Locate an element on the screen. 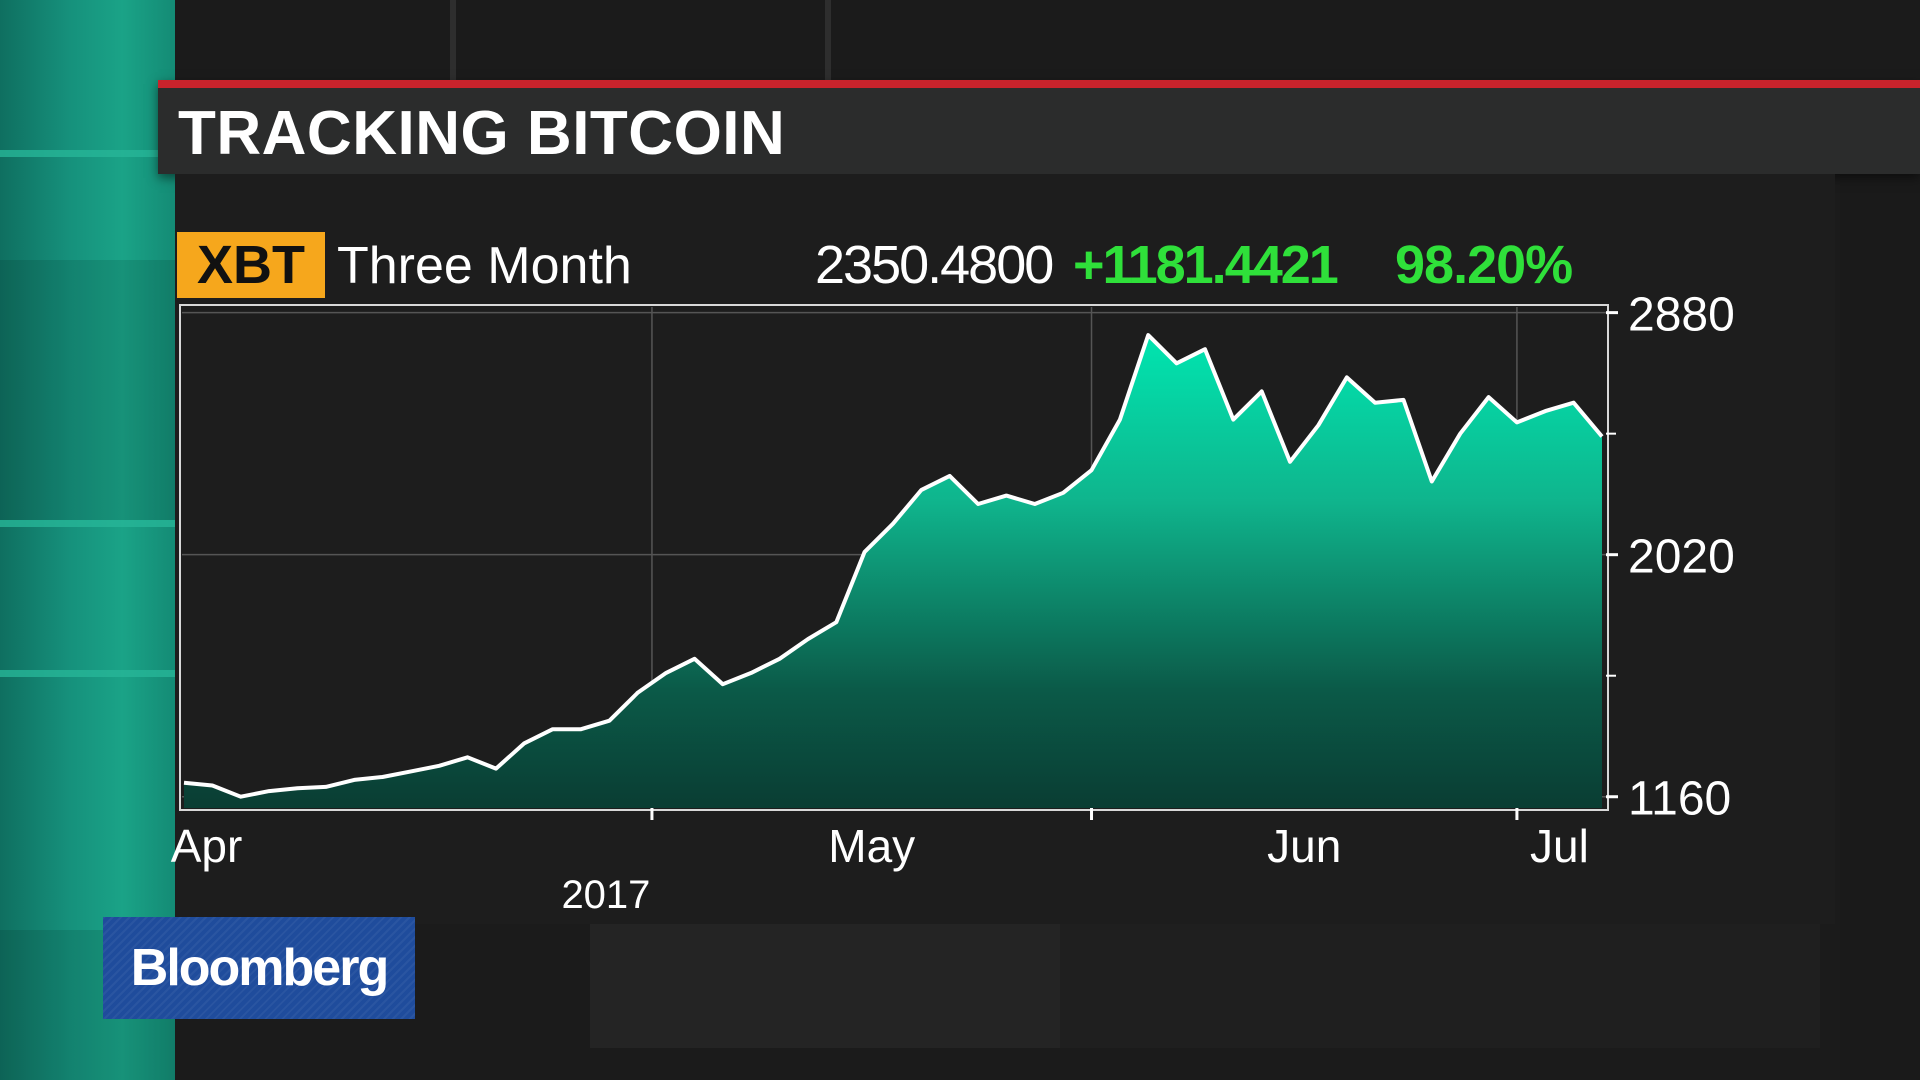 The width and height of the screenshot is (1920, 1080). logo-text: Bloomberg is located at coordinates (259, 968).